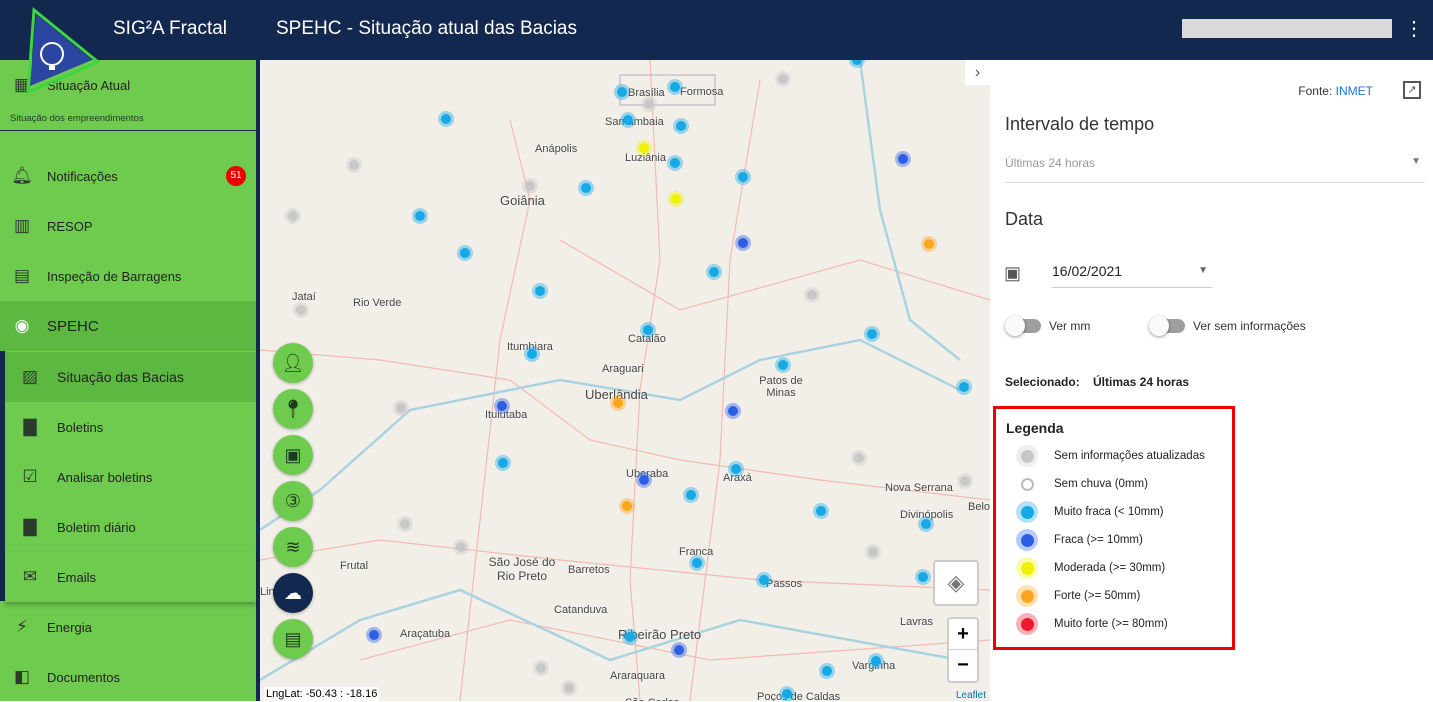 The width and height of the screenshot is (1433, 702). What do you see at coordinates (1416, 161) in the screenshot?
I see `dropdown-arrow-icon: ▼` at bounding box center [1416, 161].